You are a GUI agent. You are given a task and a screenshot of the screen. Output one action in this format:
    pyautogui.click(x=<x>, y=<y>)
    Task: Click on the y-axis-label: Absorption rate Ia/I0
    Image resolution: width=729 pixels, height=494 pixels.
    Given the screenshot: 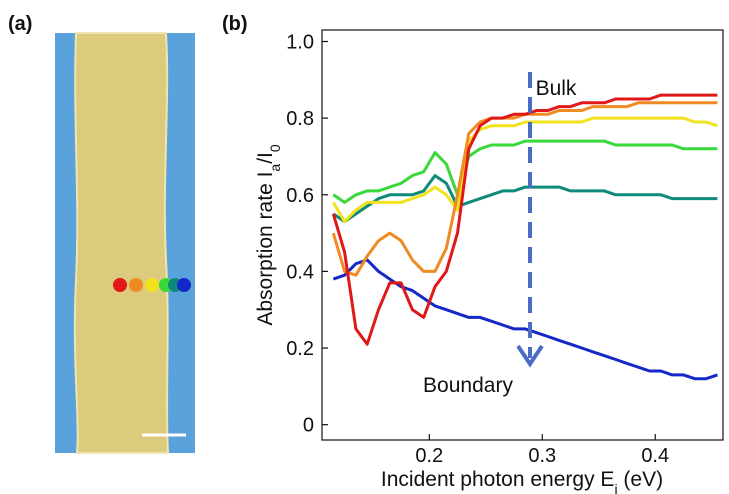 What is the action you would take?
    pyautogui.click(x=268, y=235)
    